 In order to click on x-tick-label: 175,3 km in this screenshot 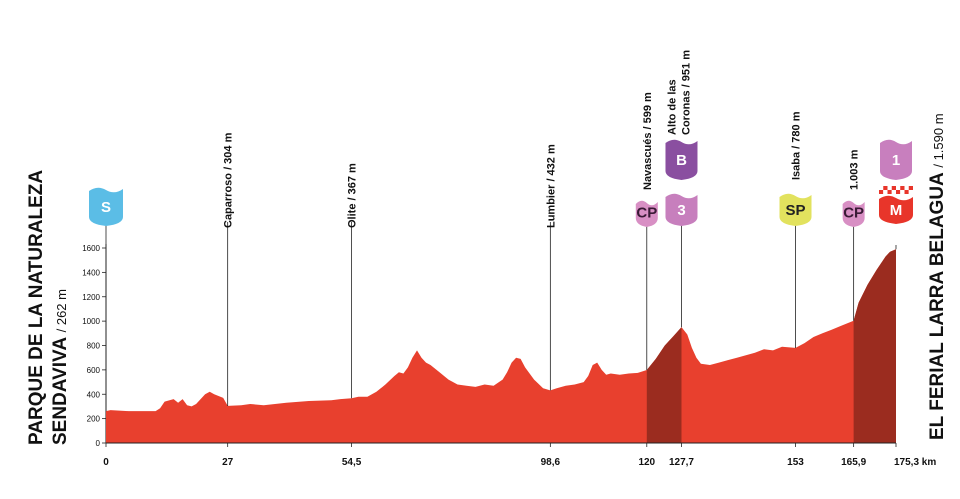, I will do `click(915, 462)`.